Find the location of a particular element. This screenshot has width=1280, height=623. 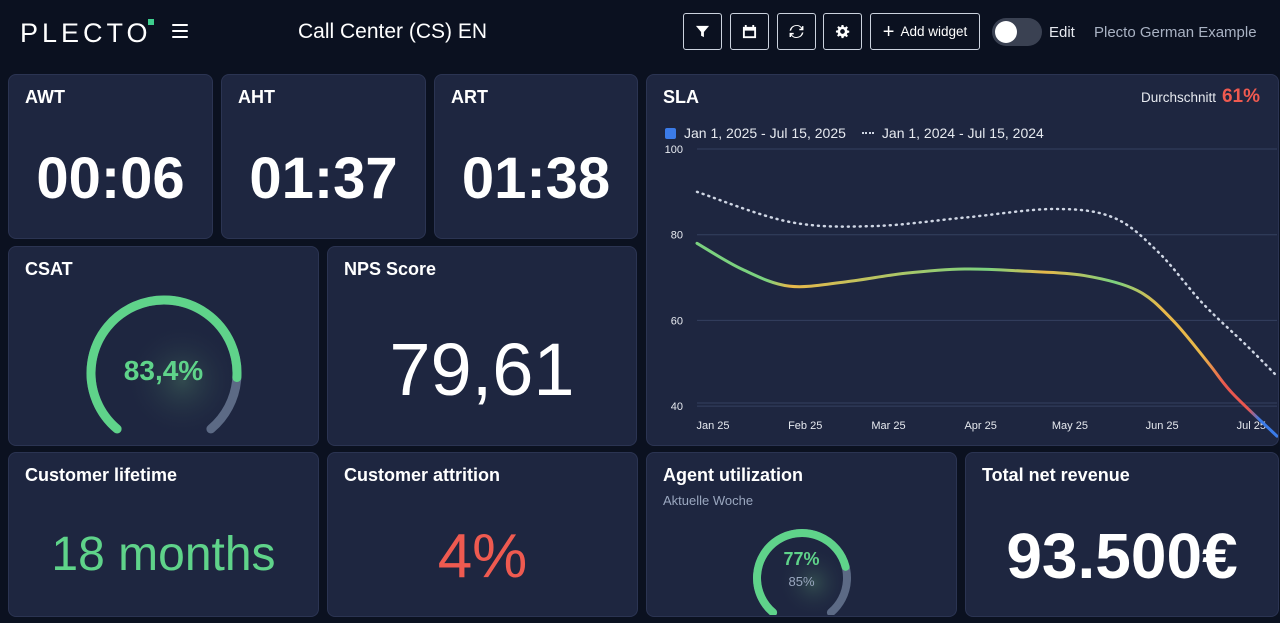

edit-toggle is located at coordinates (1017, 32).